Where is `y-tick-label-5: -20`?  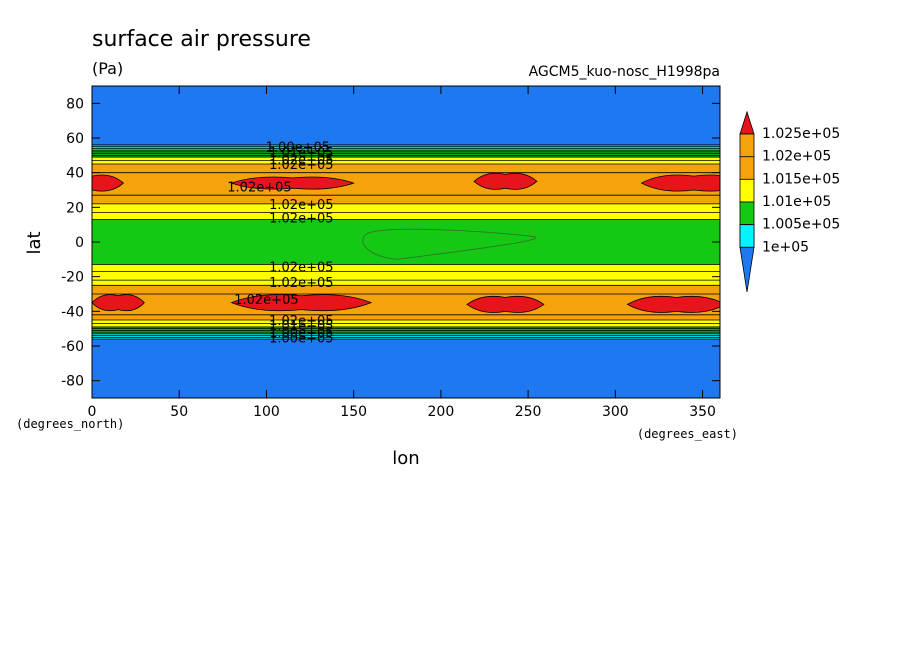
y-tick-label-5: -20 is located at coordinates (72, 278).